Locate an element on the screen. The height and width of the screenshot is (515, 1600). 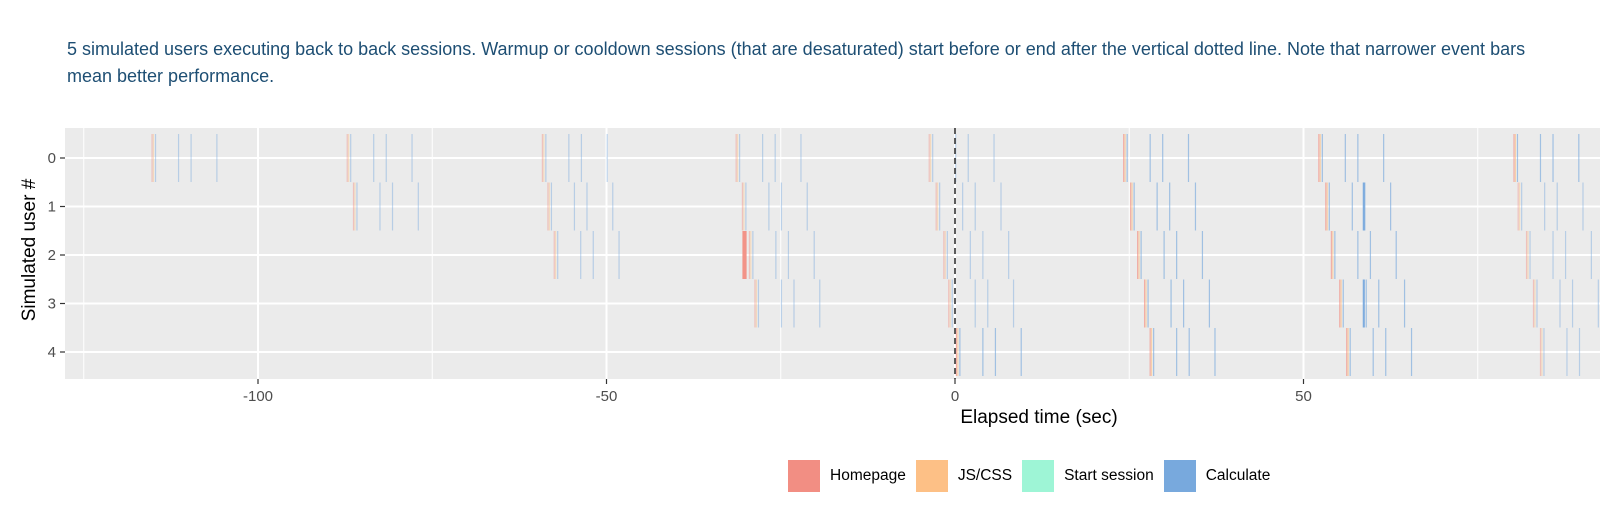
x-axis-title: Elapsed time (sec) is located at coordinates (1039, 417).